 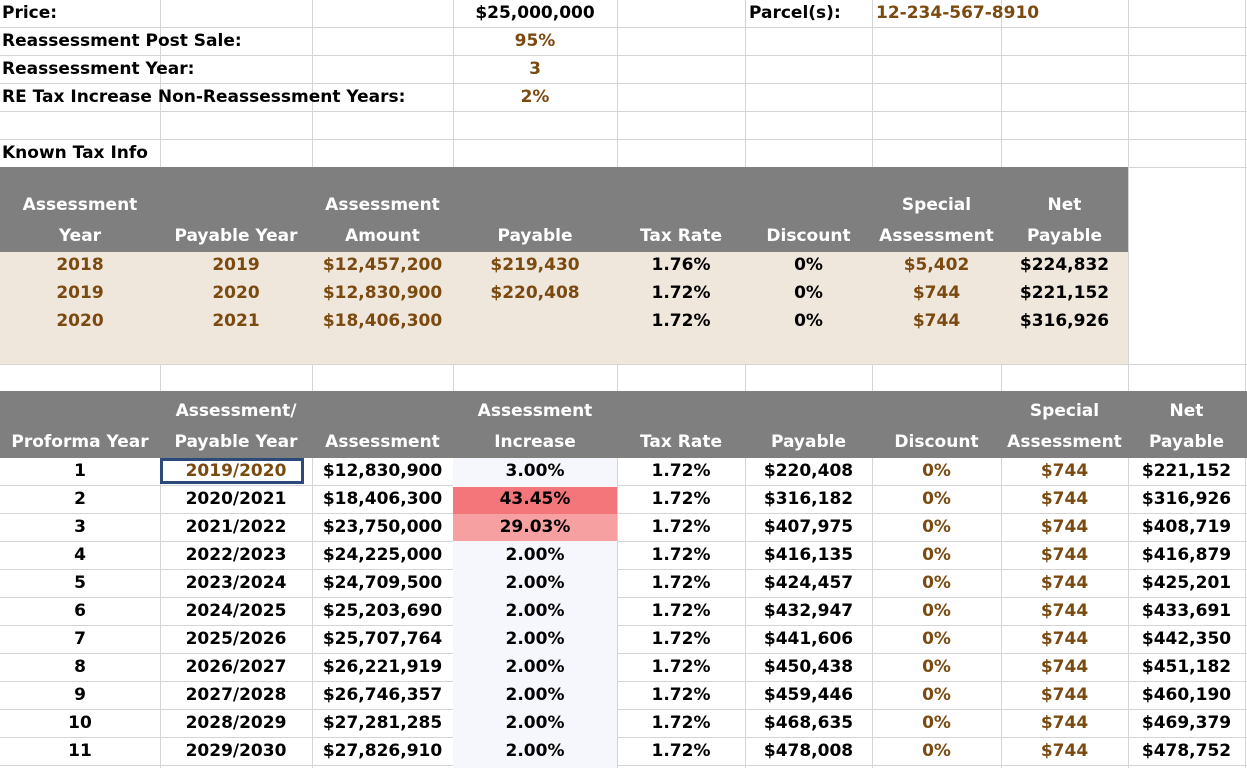 What do you see at coordinates (958, 13) in the screenshot?
I see `parcel-cell: 12-234-567-8910` at bounding box center [958, 13].